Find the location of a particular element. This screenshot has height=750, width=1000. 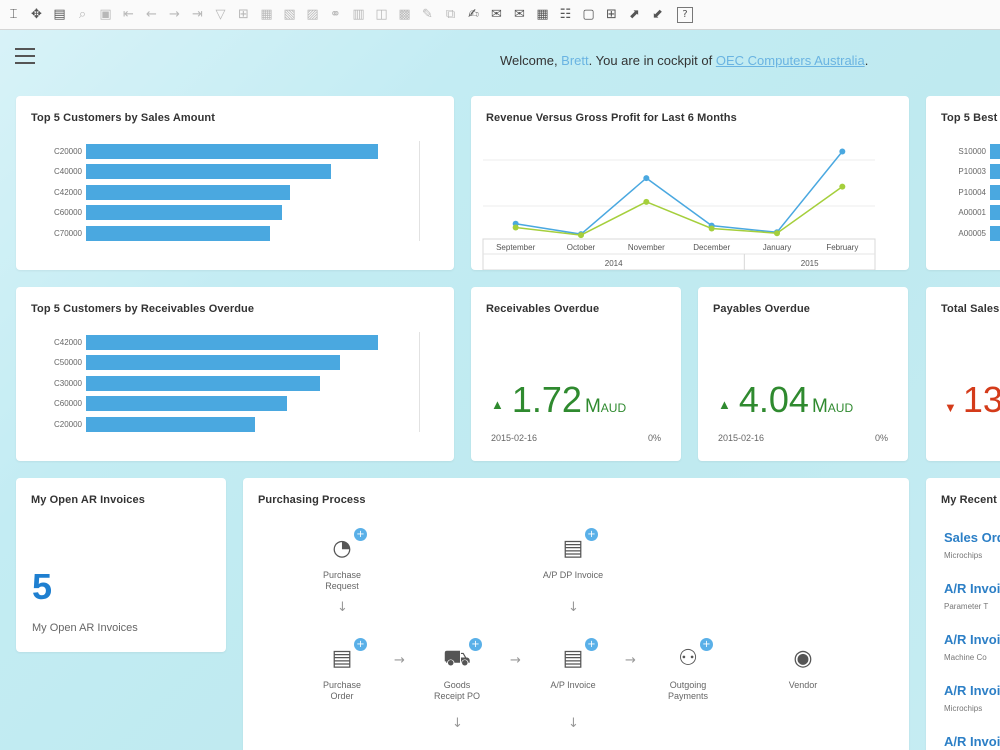

window-icon: ▢ is located at coordinates (588, 14).